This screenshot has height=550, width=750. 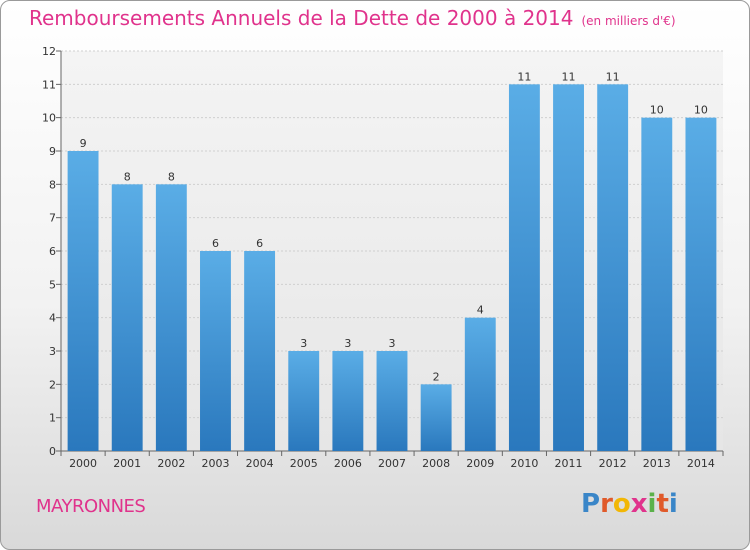 I want to click on bar-value-label: 9, so click(x=83, y=143).